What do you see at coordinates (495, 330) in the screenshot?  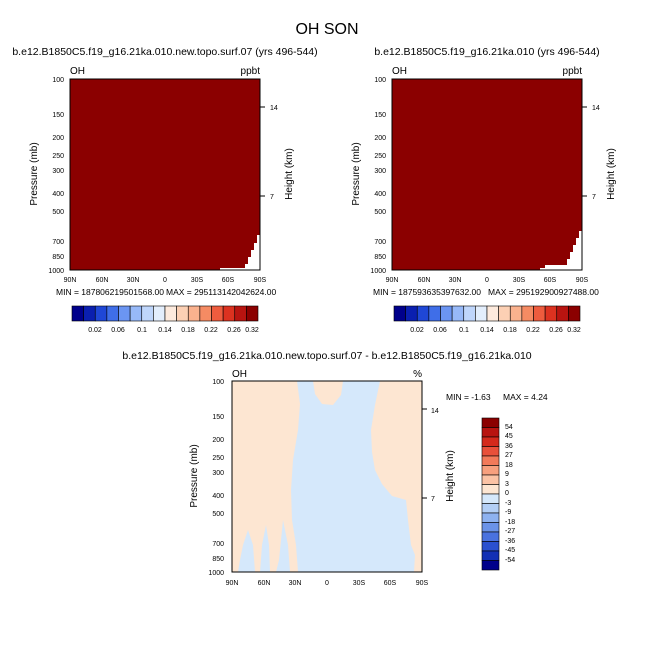 I see `panel-2-colorbar-labels: 0.02 0.06 0.1 0.14 0.18 0.22 0.26 0.32` at bounding box center [495, 330].